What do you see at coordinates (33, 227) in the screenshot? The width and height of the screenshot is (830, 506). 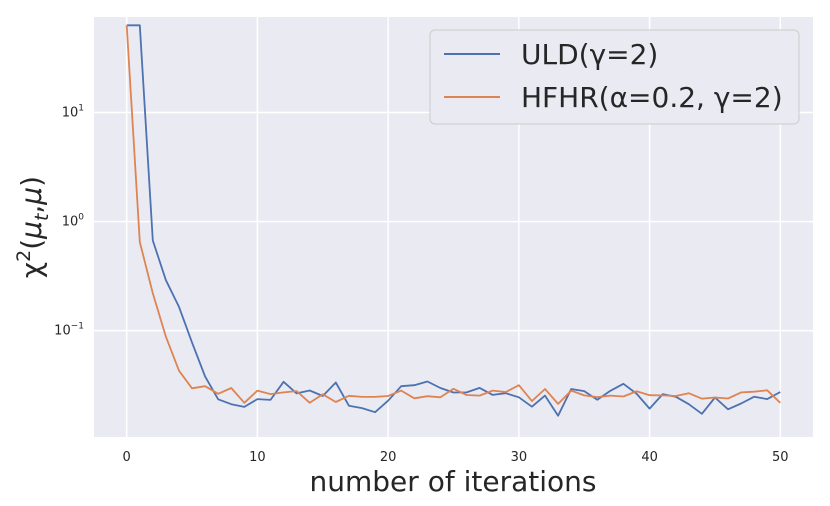 I see `y-axis-label: χ2(μt,μ)` at bounding box center [33, 227].